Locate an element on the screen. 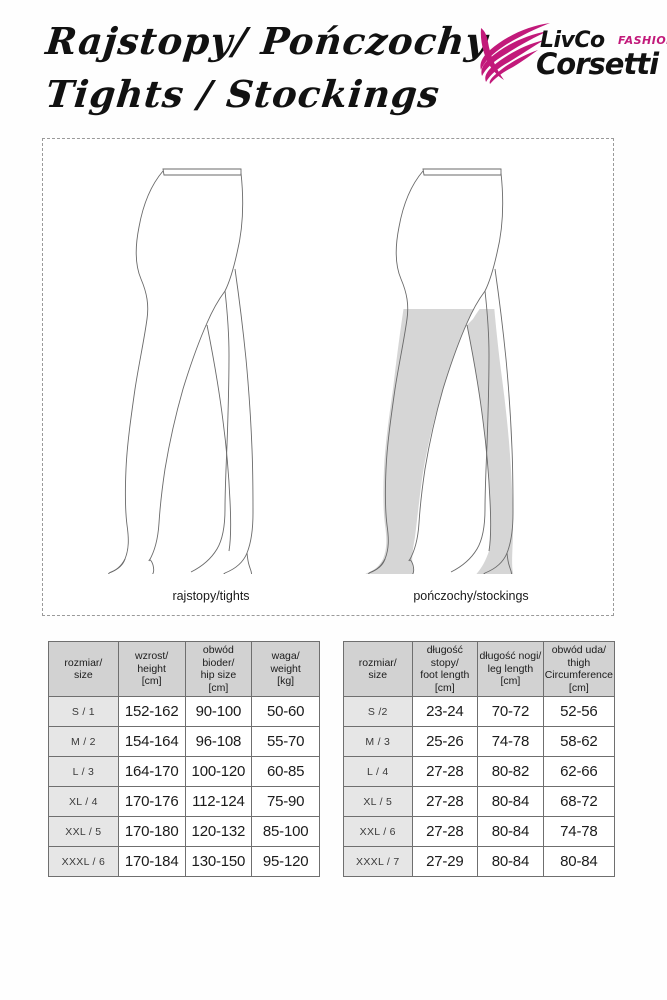 The width and height of the screenshot is (667, 1000). table-row: XXXL / 7 27-29 80-84 80-84 is located at coordinates (479, 861).